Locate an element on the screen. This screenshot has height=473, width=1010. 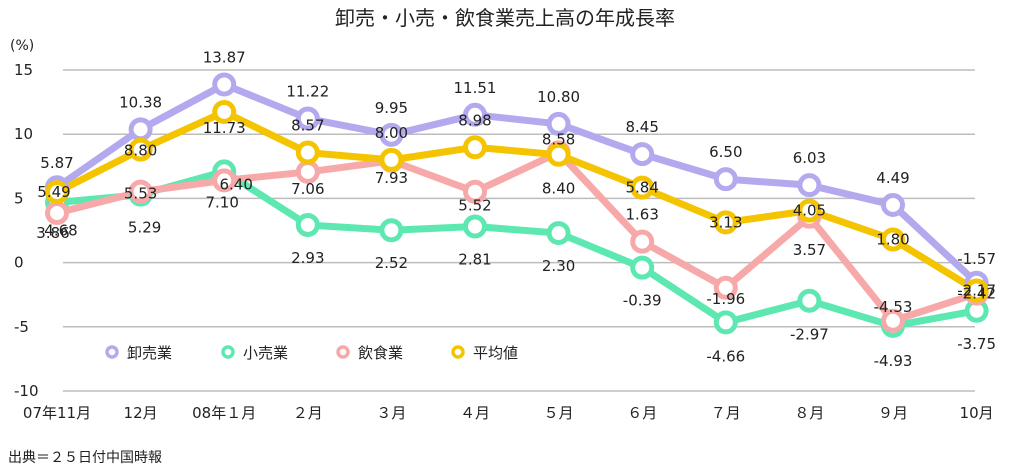
data-label: 8.58 is located at coordinates (558, 139).